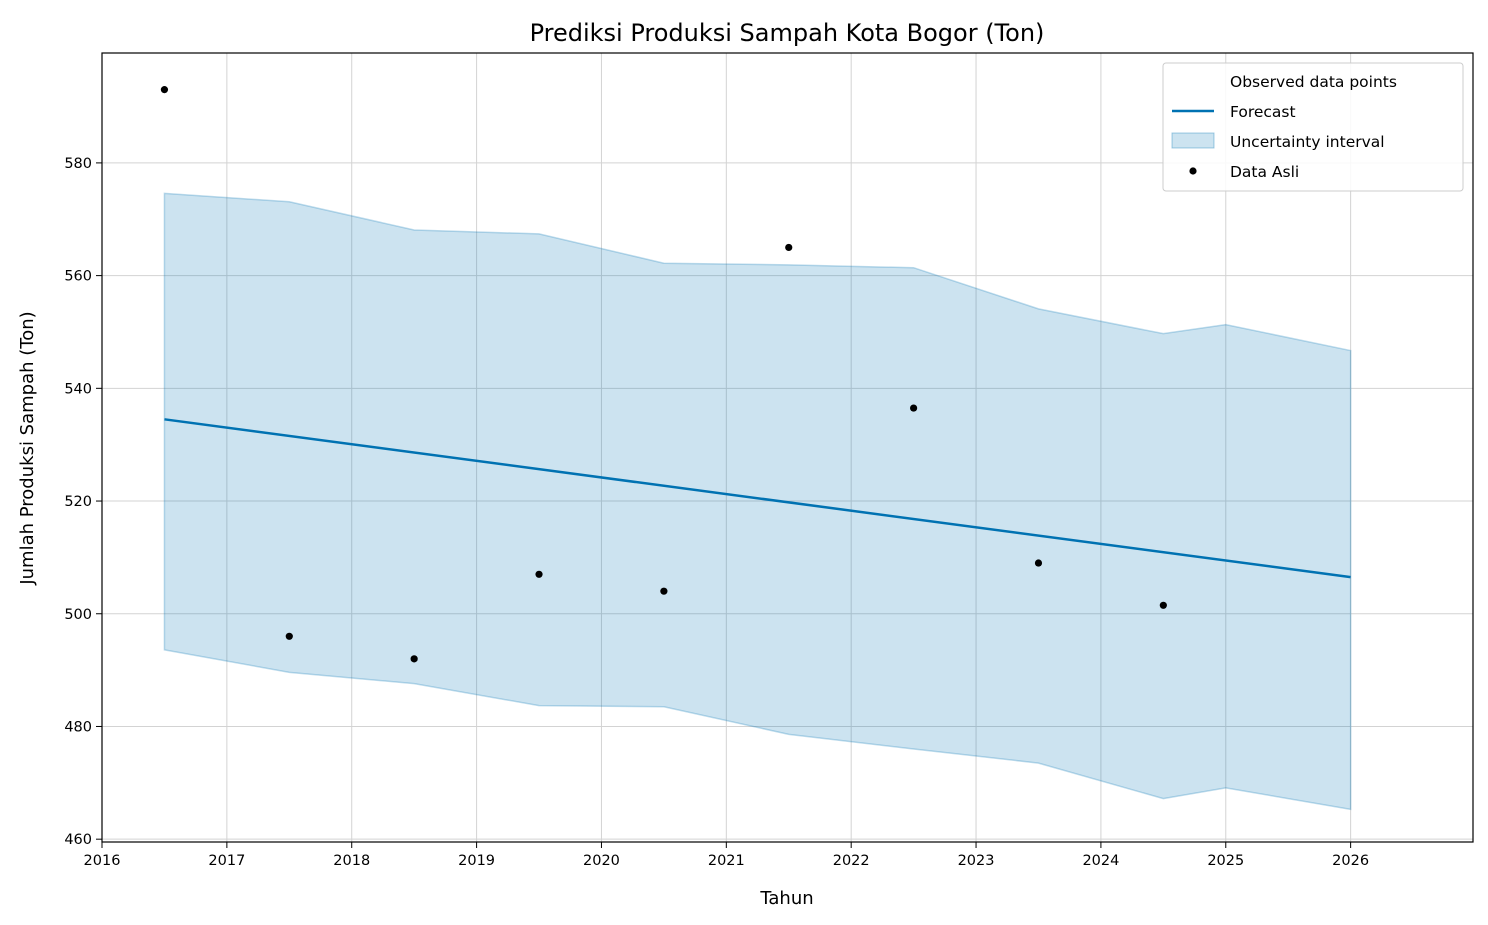 This screenshot has width=1488, height=925. I want to click on x-tick-label: 2025, so click(1225, 861).